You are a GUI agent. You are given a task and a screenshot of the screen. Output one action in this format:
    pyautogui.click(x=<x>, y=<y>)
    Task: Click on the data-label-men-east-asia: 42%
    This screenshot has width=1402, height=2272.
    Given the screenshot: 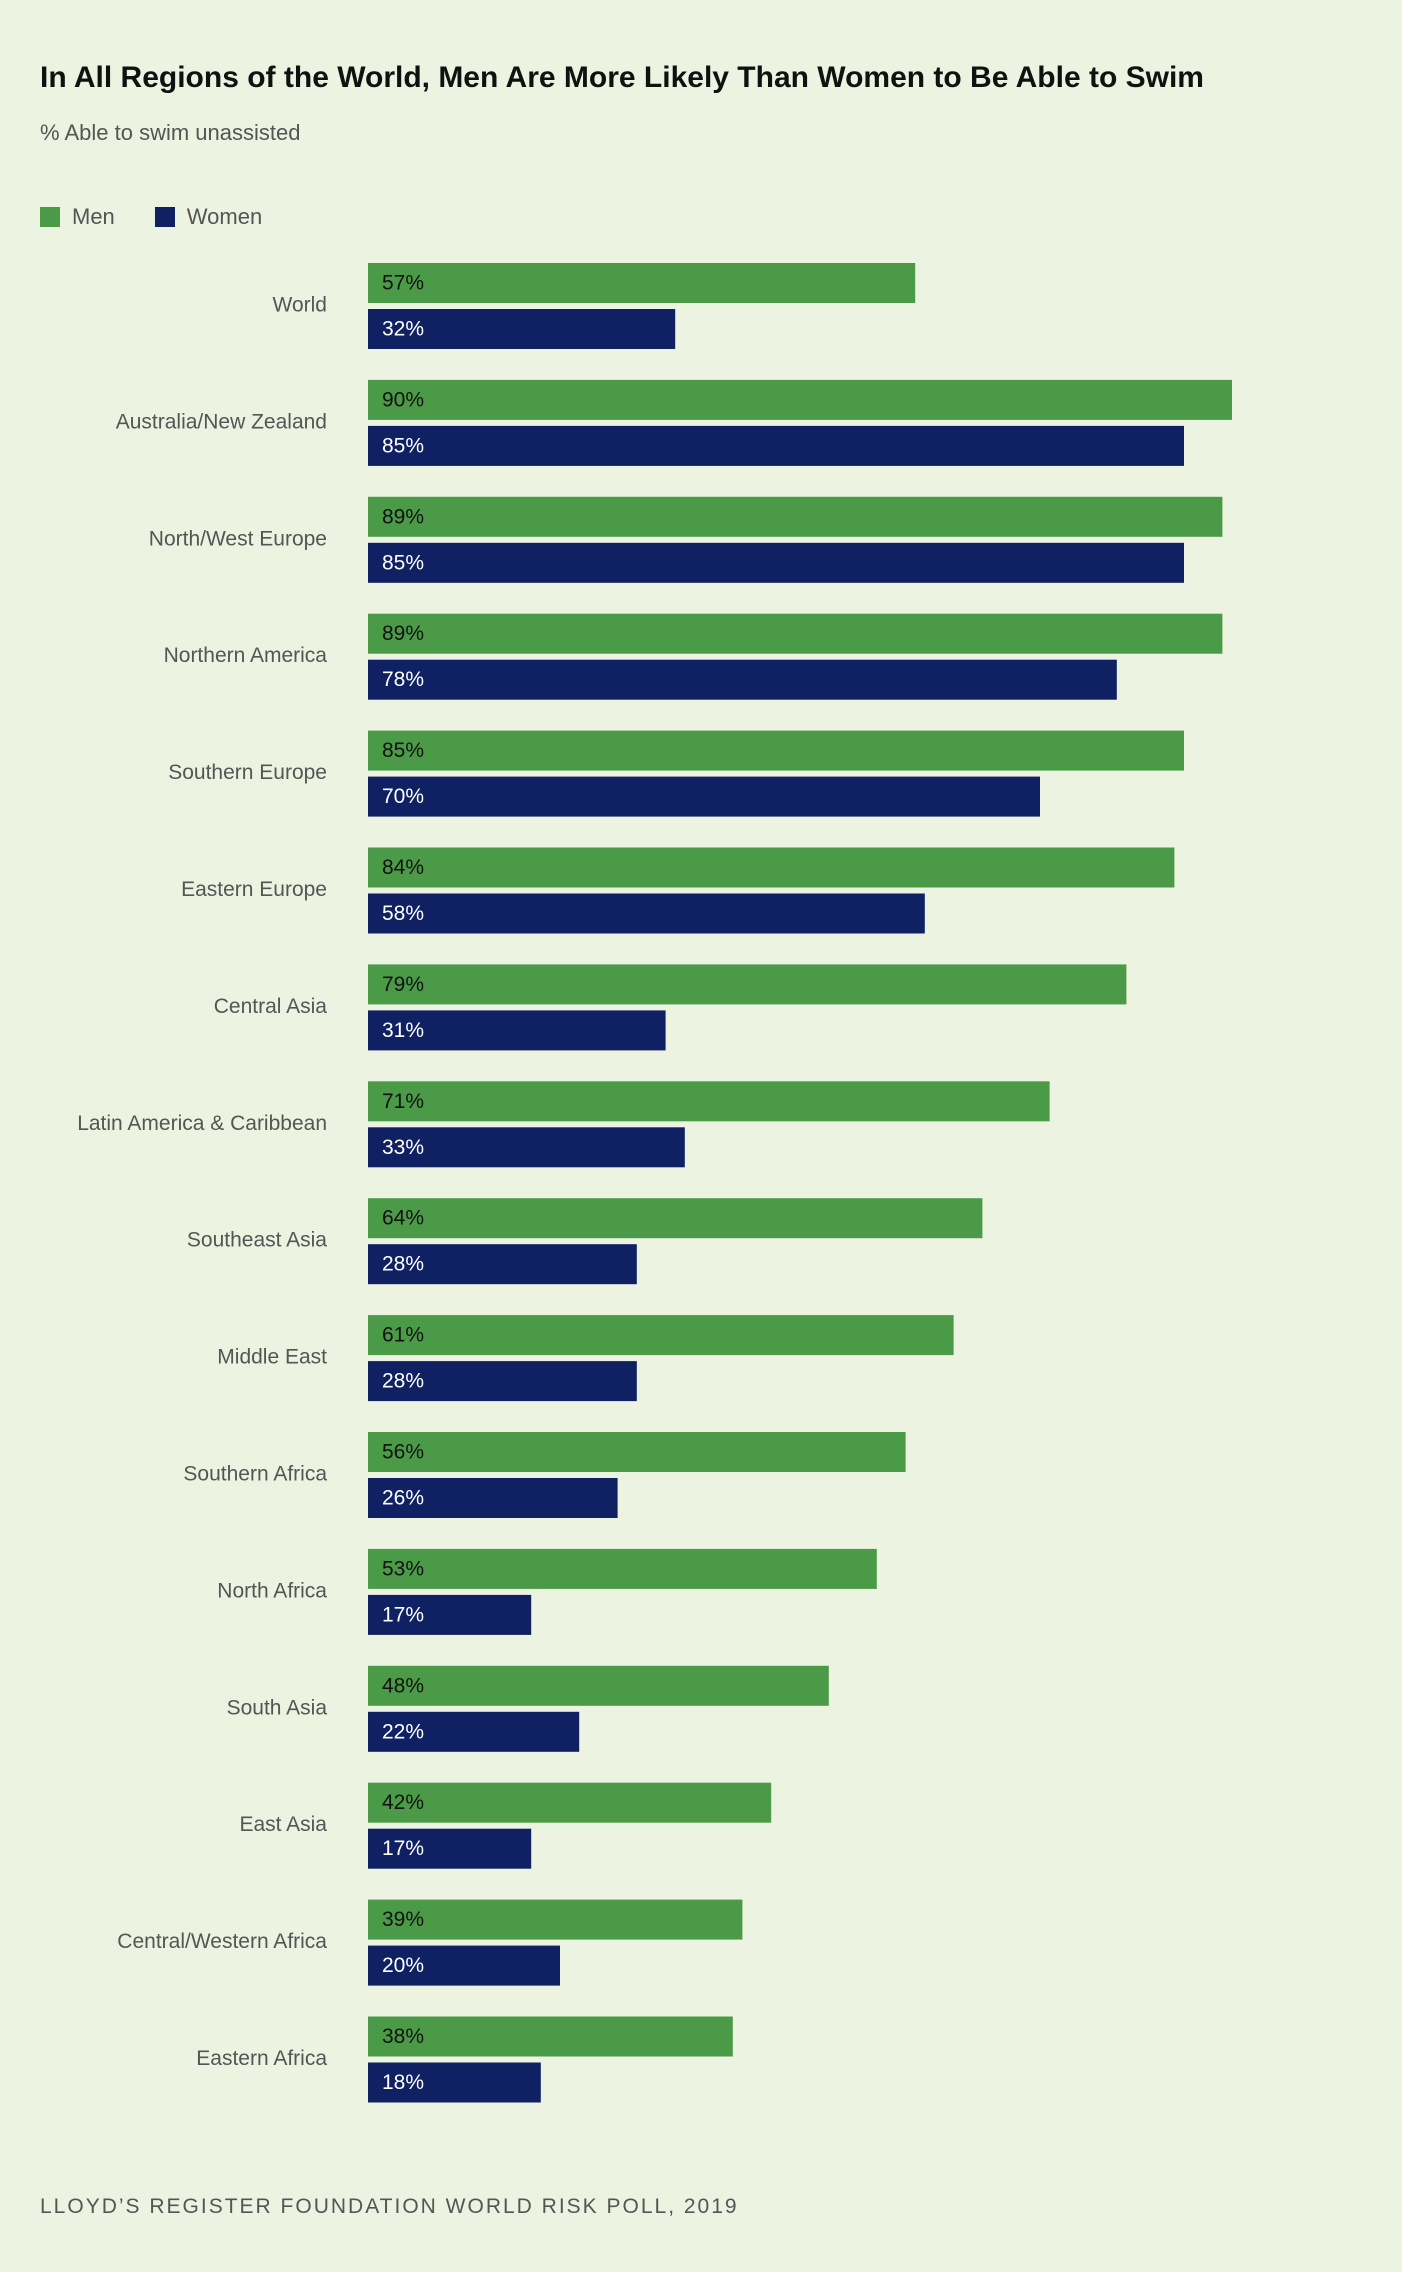 What is the action you would take?
    pyautogui.click(x=403, y=1802)
    